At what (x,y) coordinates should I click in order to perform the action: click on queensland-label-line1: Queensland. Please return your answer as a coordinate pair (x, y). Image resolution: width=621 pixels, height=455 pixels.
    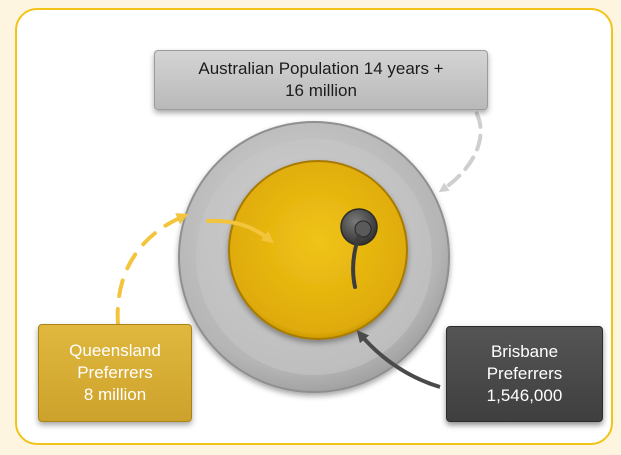
    Looking at the image, I should click on (115, 350).